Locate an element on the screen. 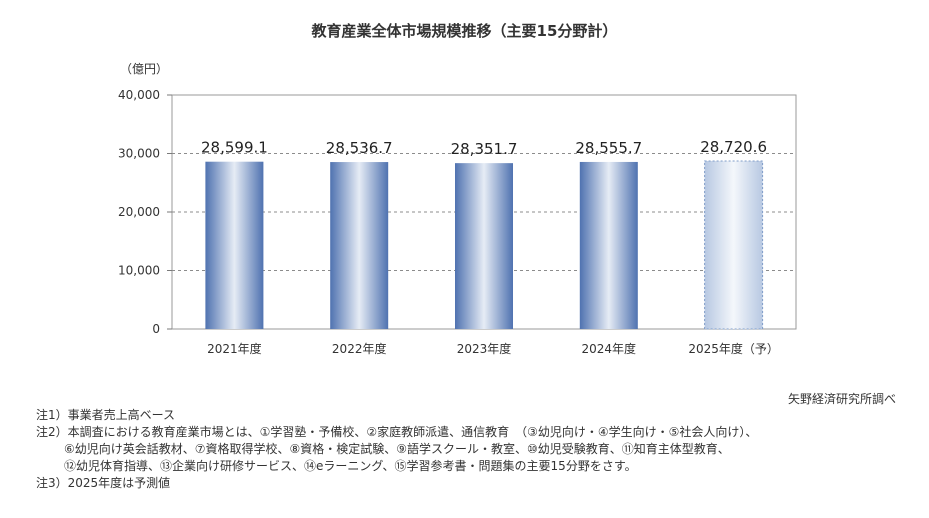 This screenshot has height=518, width=929. x-tick-label: 2022年度 is located at coordinates (359, 348).